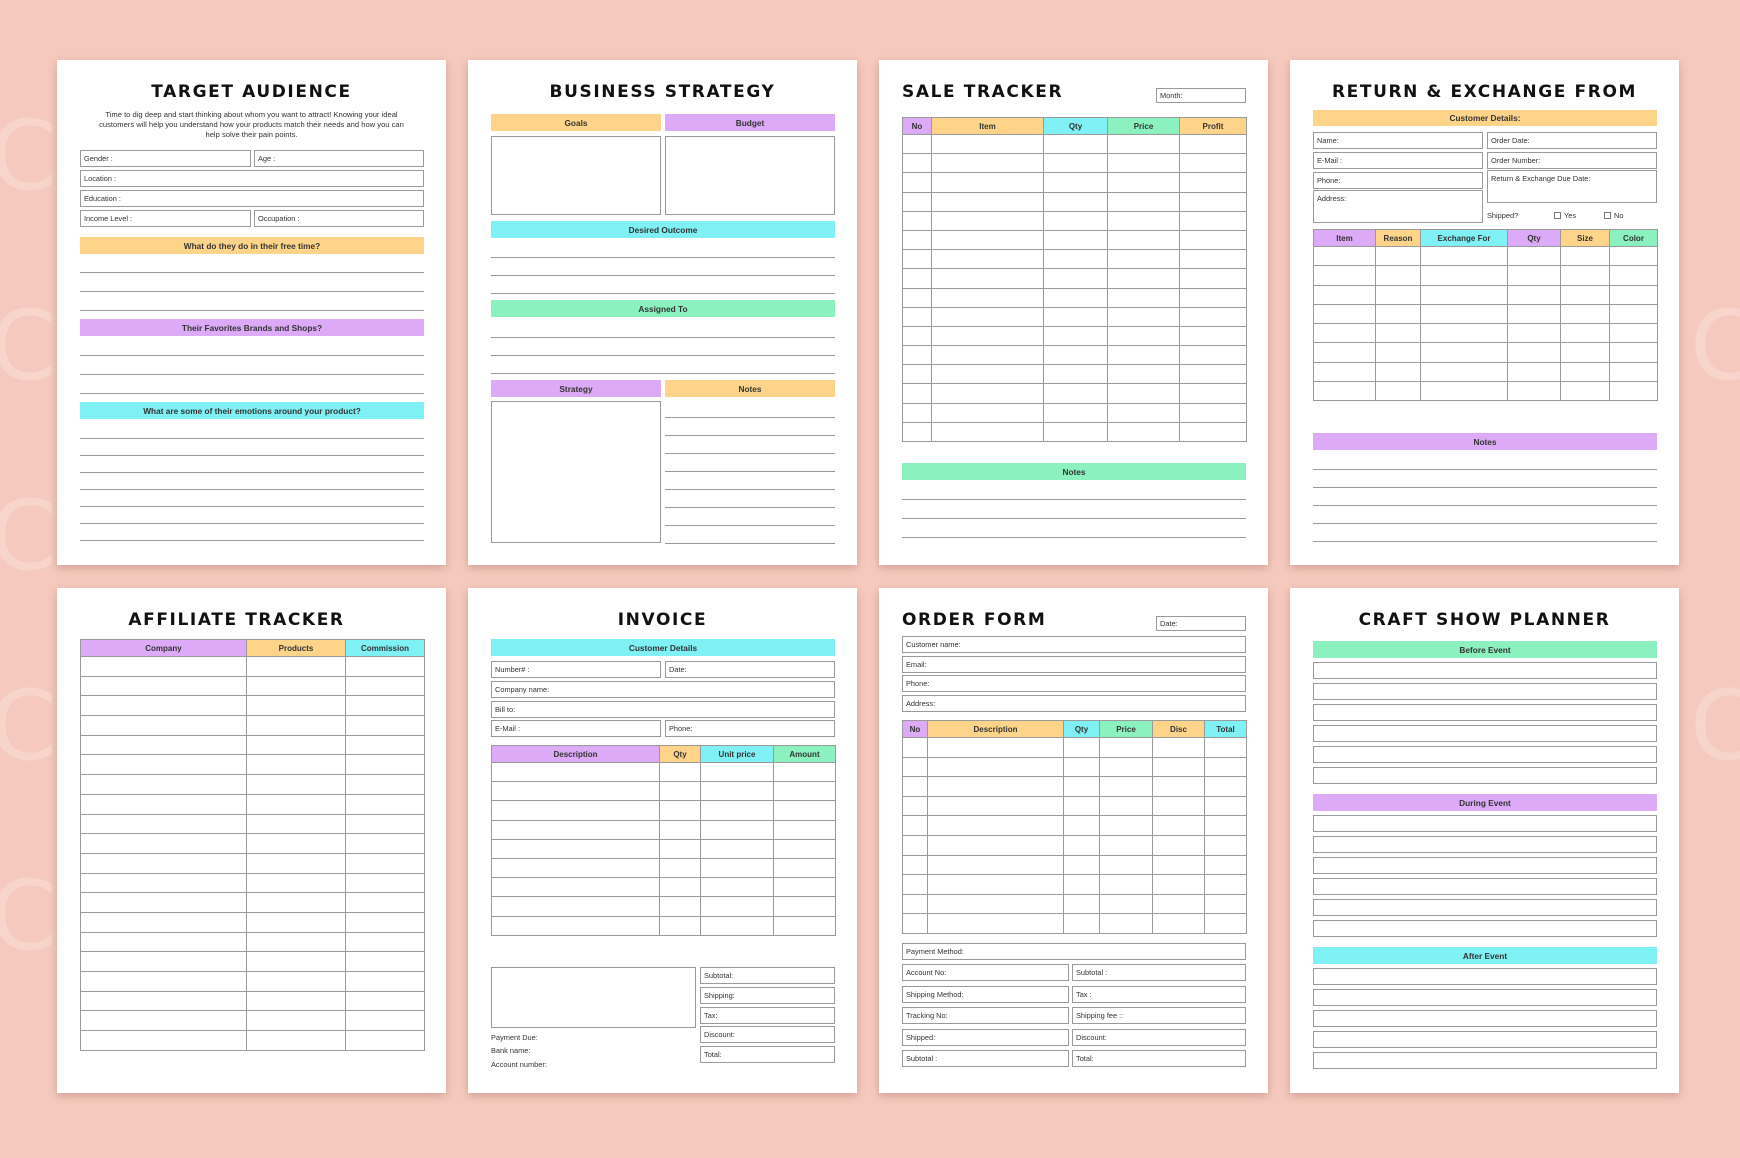 This screenshot has width=1740, height=1158. I want to click on location-field: Location :, so click(252, 178).